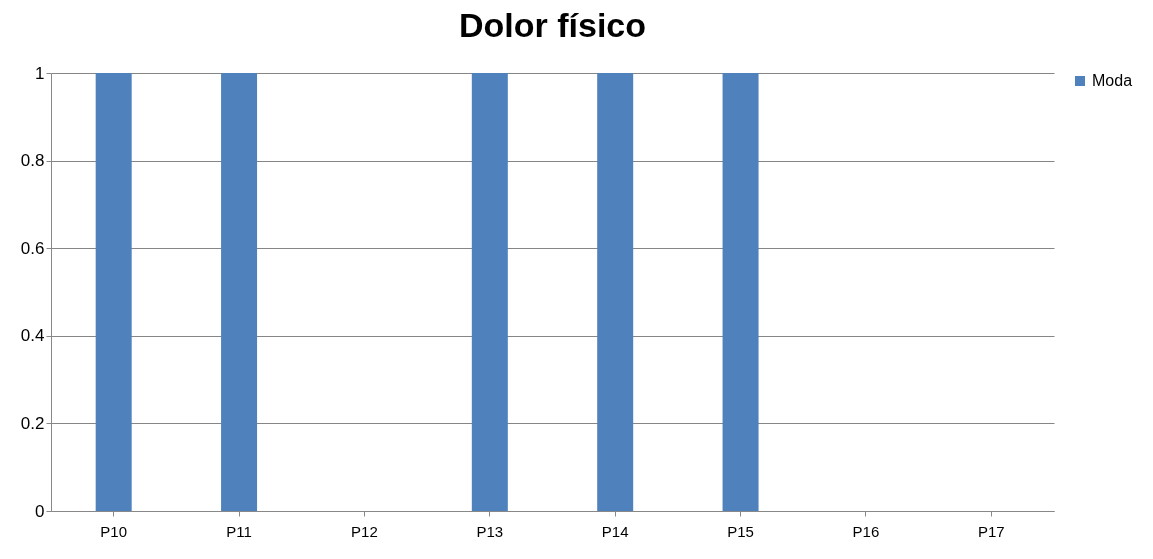  Describe the element at coordinates (364, 531) in the screenshot. I see `x-tick-label: P12` at that location.